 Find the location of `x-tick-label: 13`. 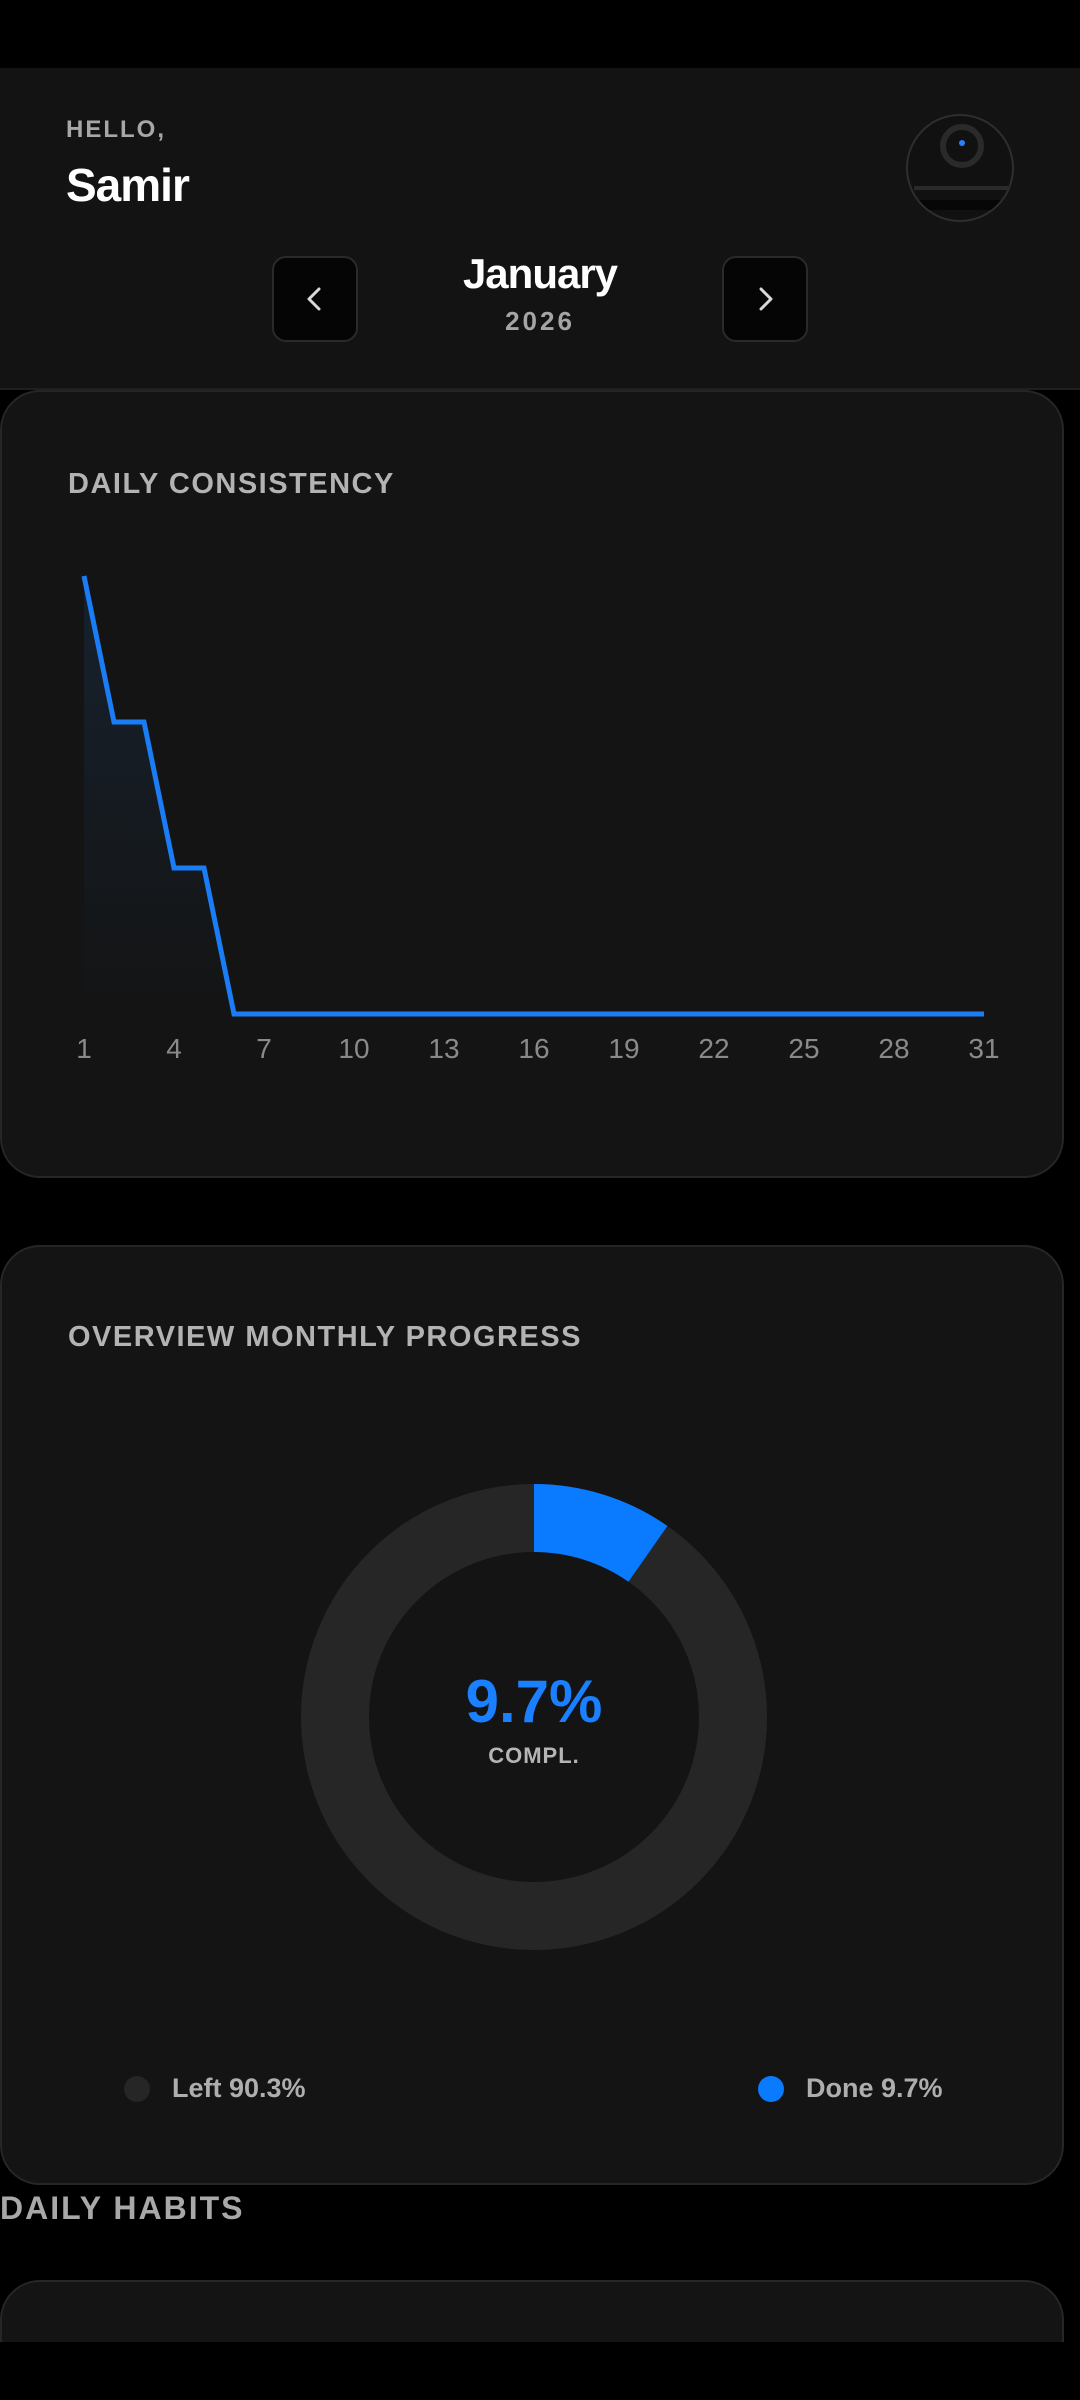

x-tick-label: 13 is located at coordinates (443, 1048).